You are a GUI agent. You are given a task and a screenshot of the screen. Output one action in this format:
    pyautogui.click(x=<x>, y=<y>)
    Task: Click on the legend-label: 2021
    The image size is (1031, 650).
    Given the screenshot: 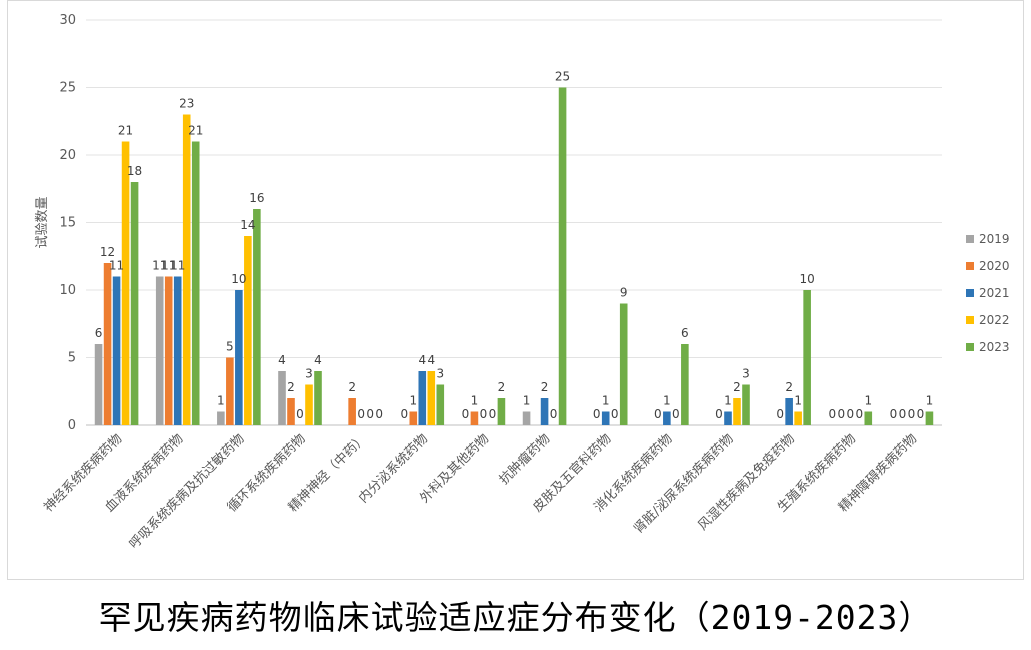 What is the action you would take?
    pyautogui.click(x=994, y=293)
    